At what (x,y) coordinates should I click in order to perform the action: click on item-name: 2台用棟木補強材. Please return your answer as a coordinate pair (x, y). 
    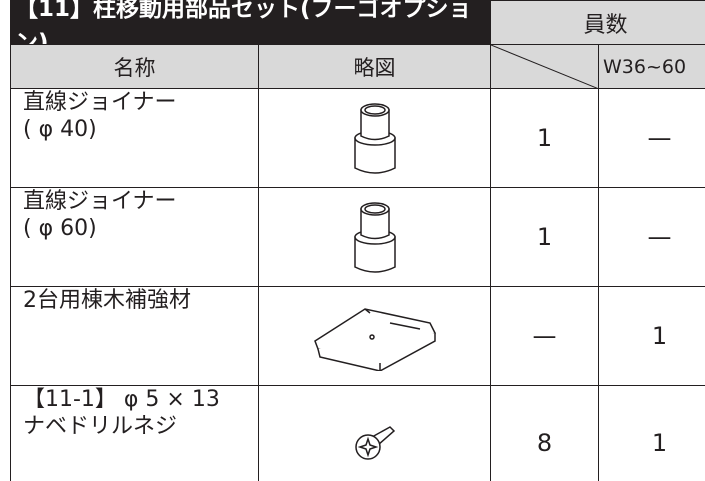
    Looking at the image, I should click on (134, 336).